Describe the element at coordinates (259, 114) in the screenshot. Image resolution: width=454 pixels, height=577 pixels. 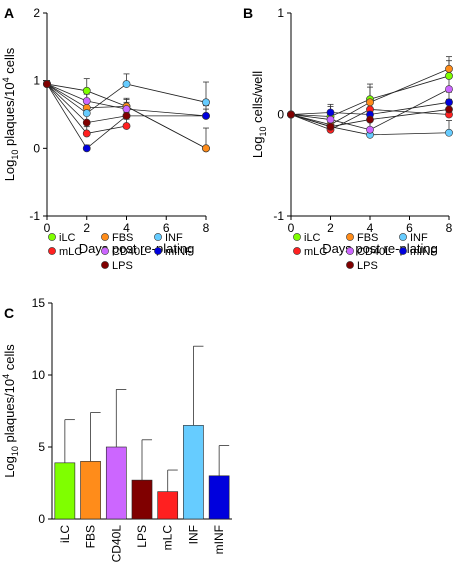
I see `y-axis-title: Log10 cells/well` at that location.